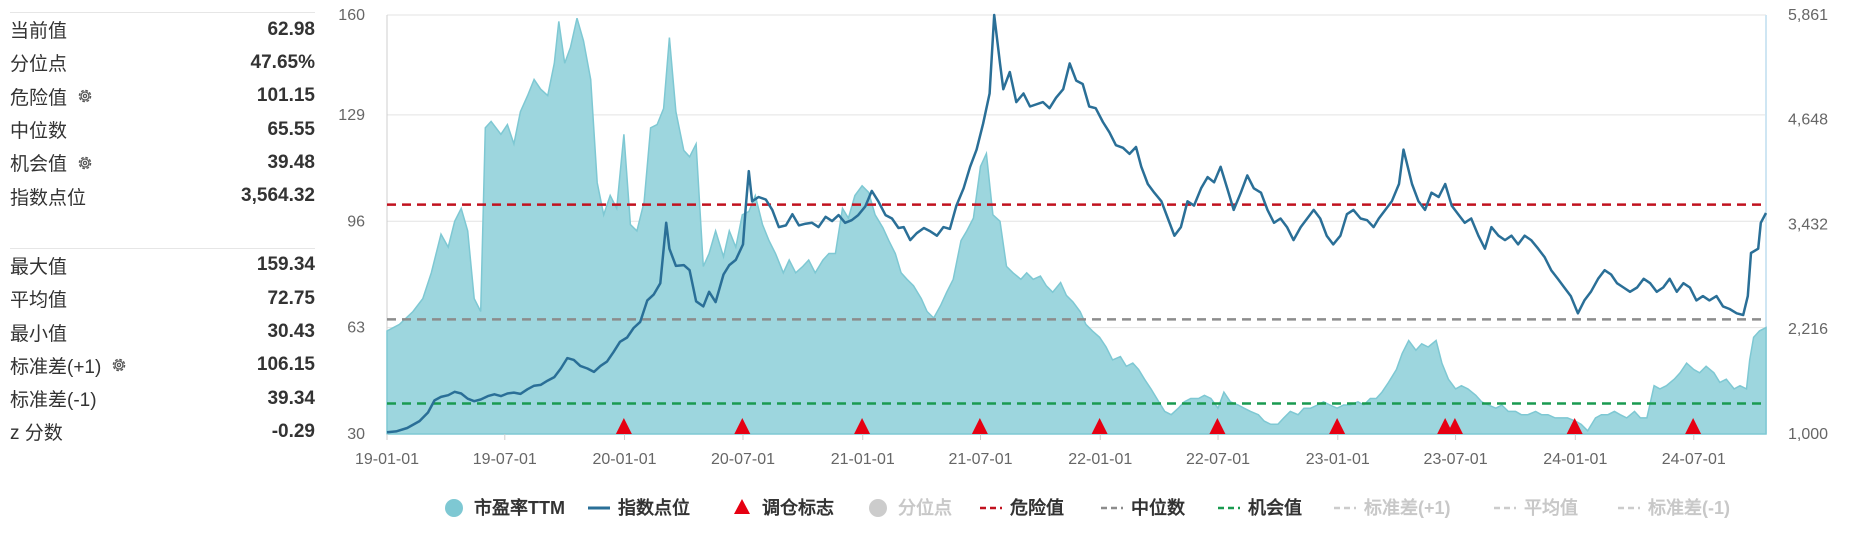 This screenshot has height=537, width=1855. Describe the element at coordinates (162, 431) in the screenshot. I see `stat-row: z 分数 -0.29` at that location.